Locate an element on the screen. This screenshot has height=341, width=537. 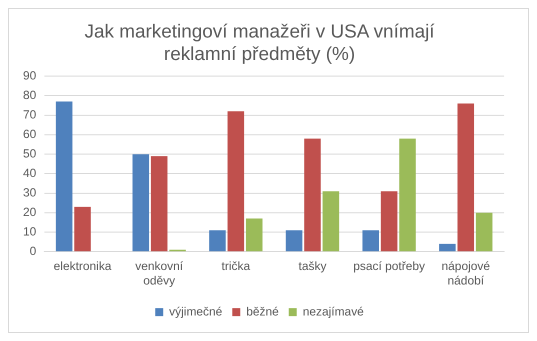
x-tick-label: tašky is located at coordinates (312, 266).